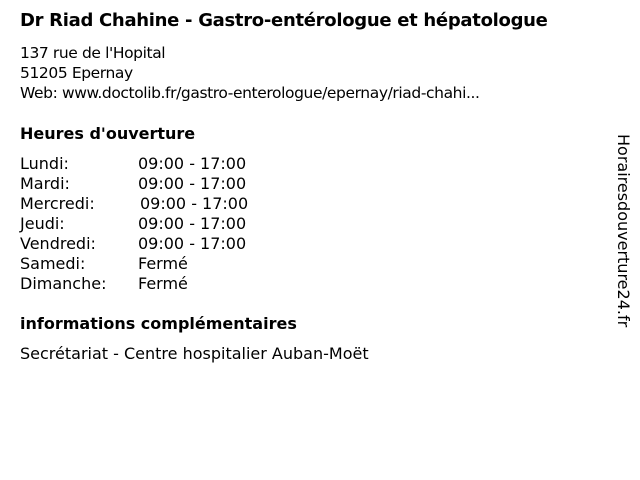 This screenshot has width=640, height=480. Describe the element at coordinates (44, 163) in the screenshot. I see `day-label: Lundi:` at that location.